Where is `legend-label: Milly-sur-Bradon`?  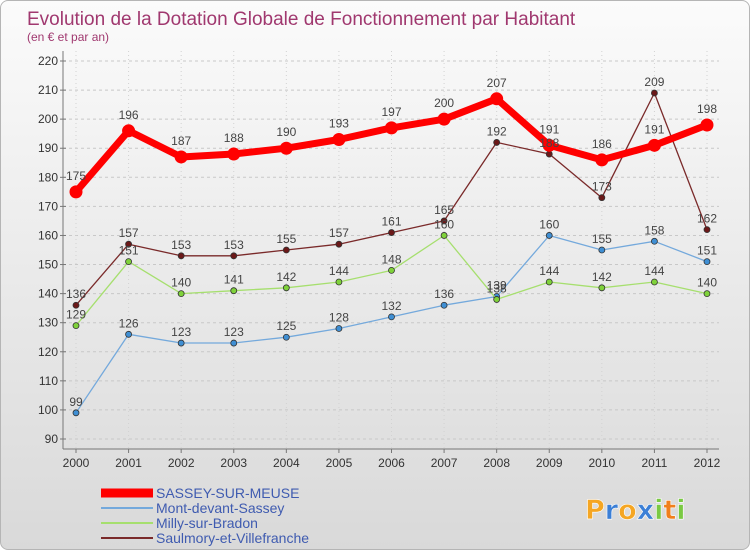 legend-label: Milly-sur-Bradon is located at coordinates (207, 523).